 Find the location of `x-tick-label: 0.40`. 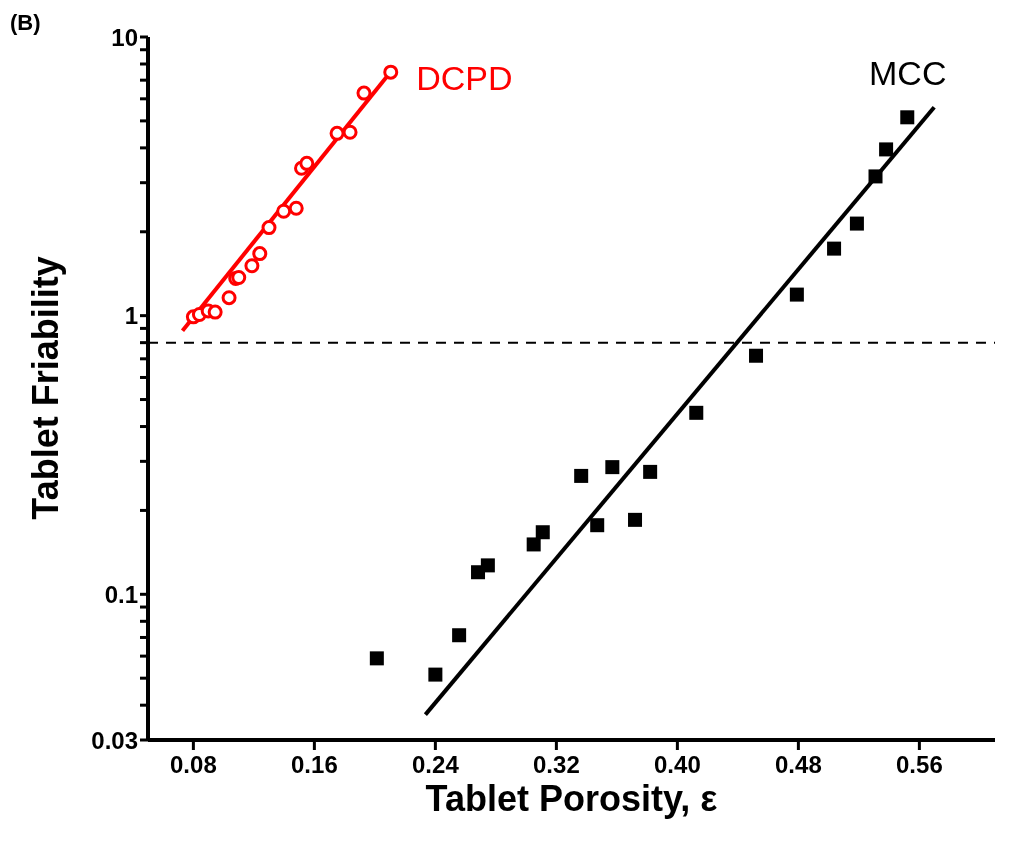

x-tick-label: 0.40 is located at coordinates (677, 765).